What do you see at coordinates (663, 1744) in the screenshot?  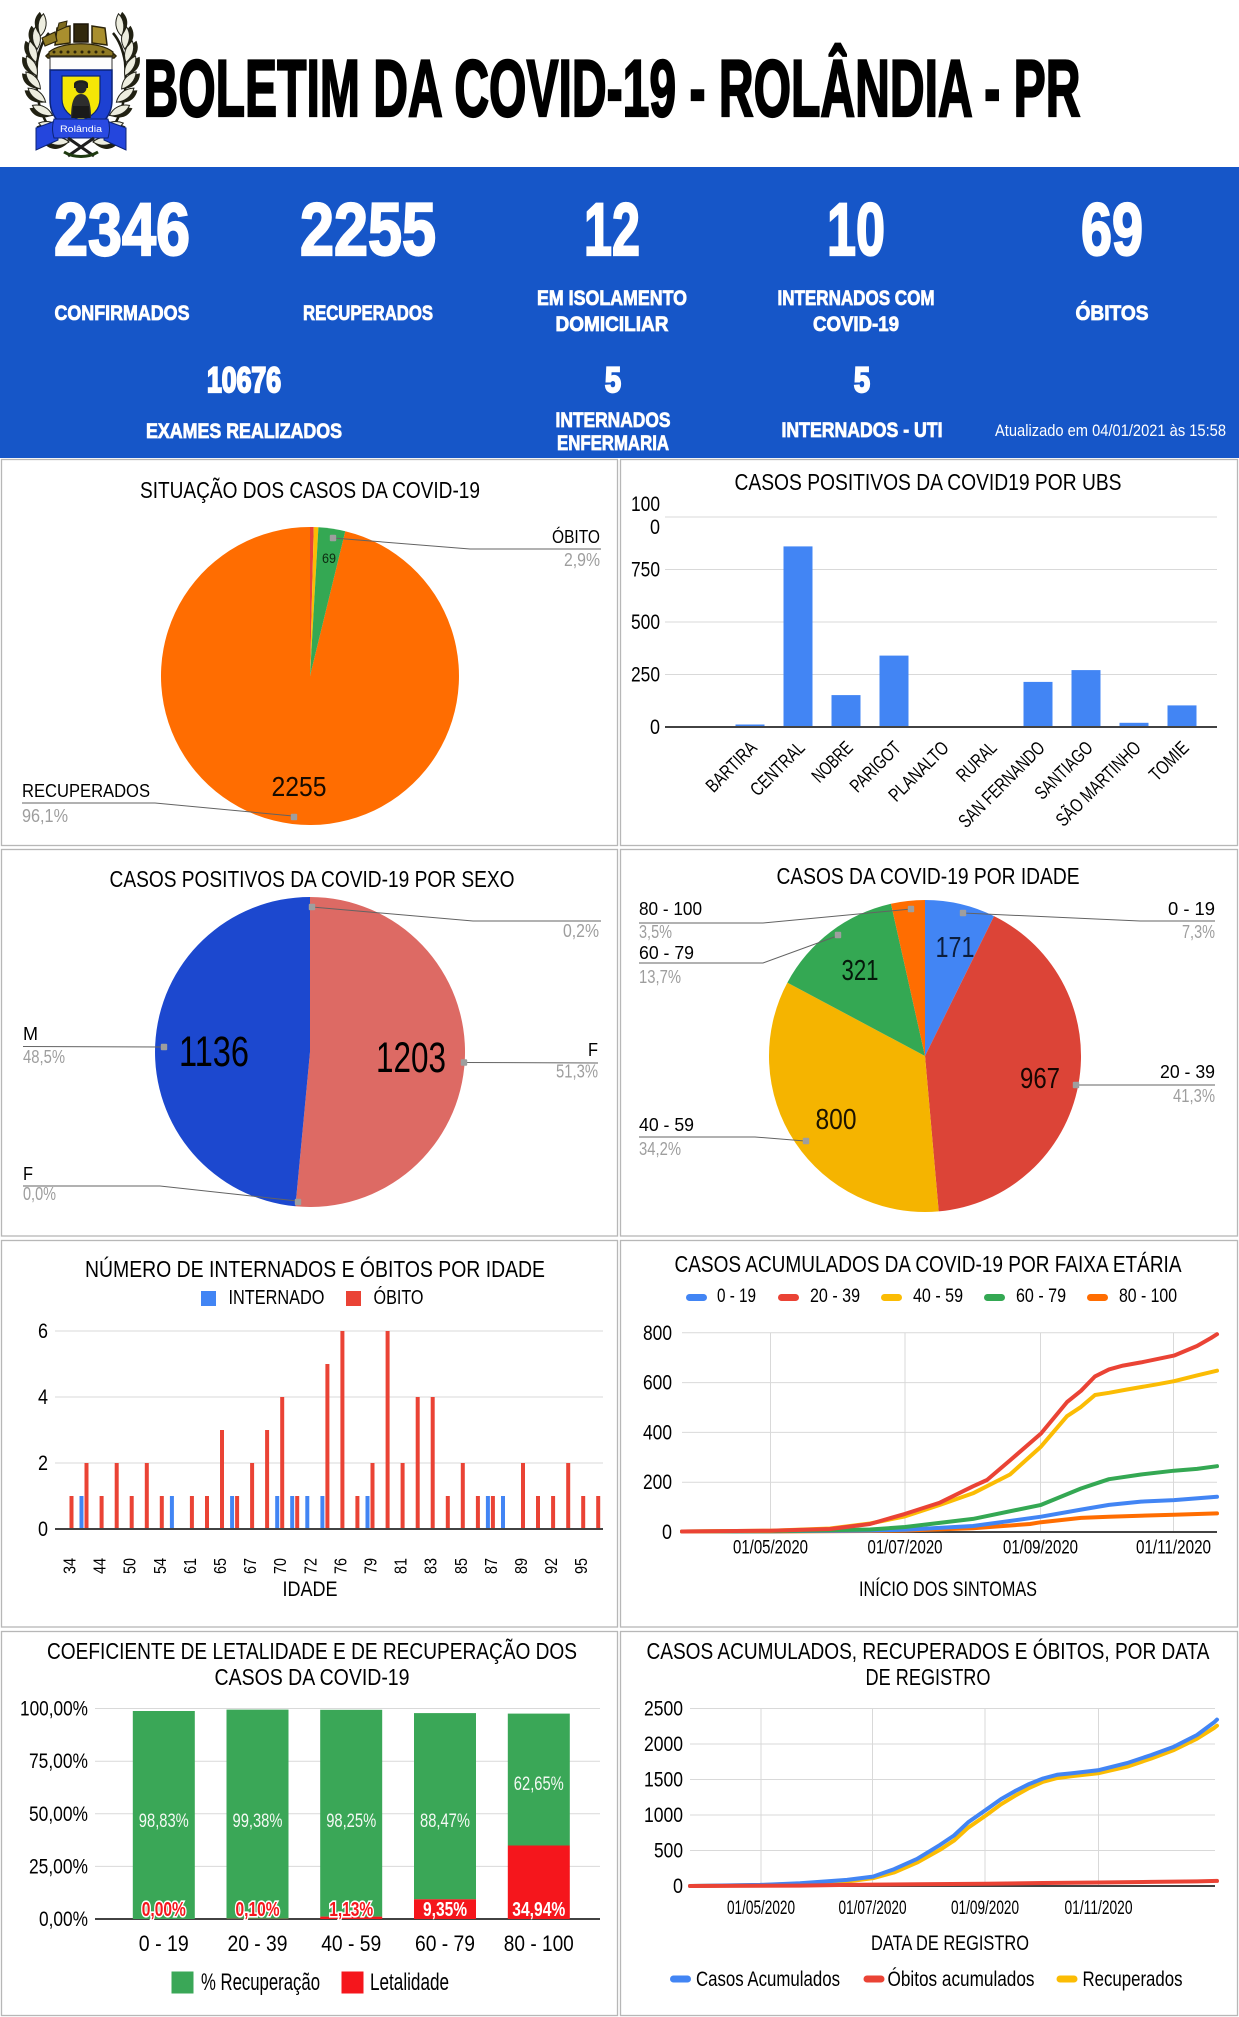 I see `svg-text: 2000` at bounding box center [663, 1744].